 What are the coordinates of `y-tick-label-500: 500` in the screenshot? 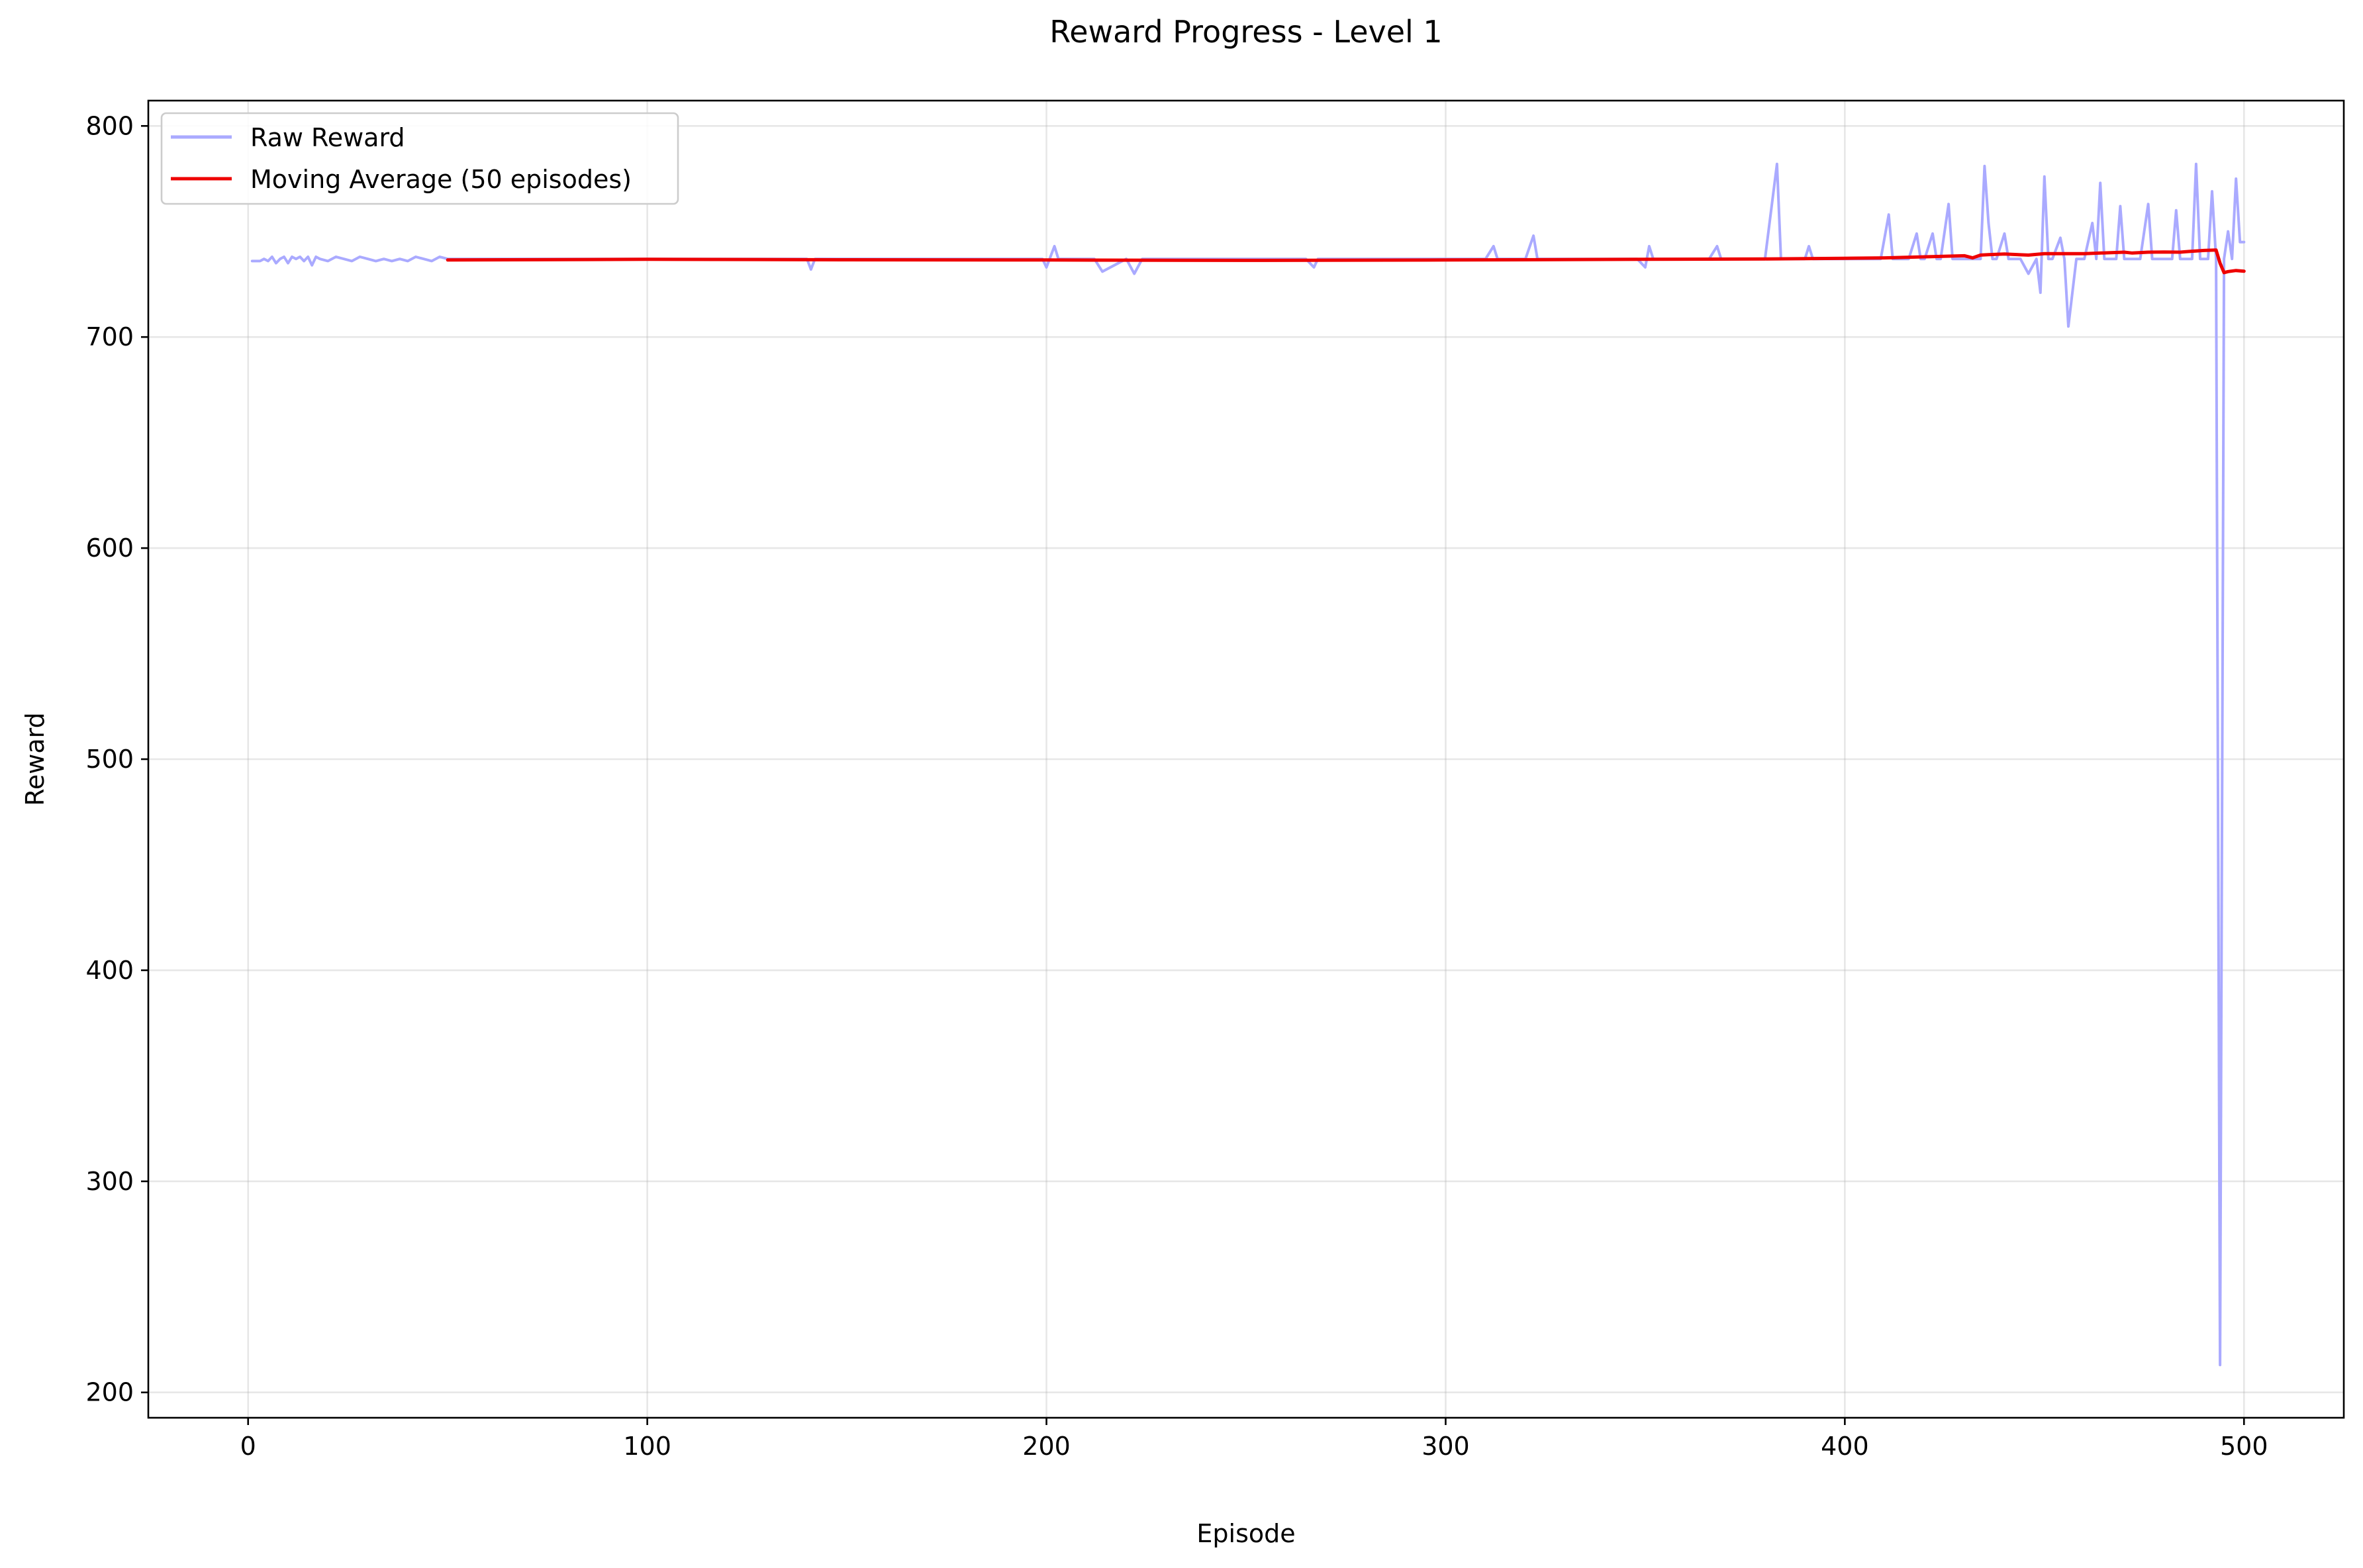 It's located at (109, 759).